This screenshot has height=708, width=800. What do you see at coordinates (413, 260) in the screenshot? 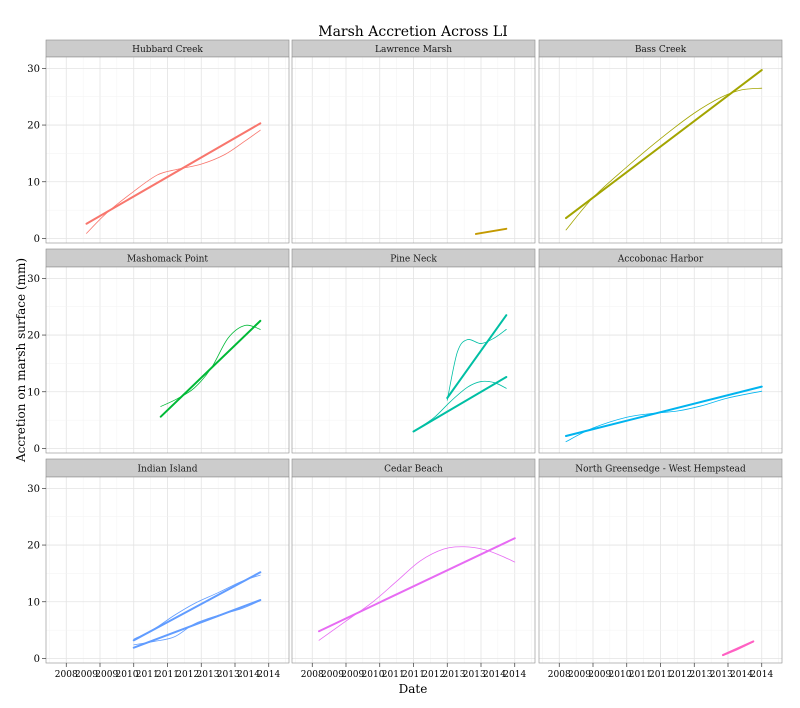
I see `facet-strip-label: Pine Neck` at bounding box center [413, 260].